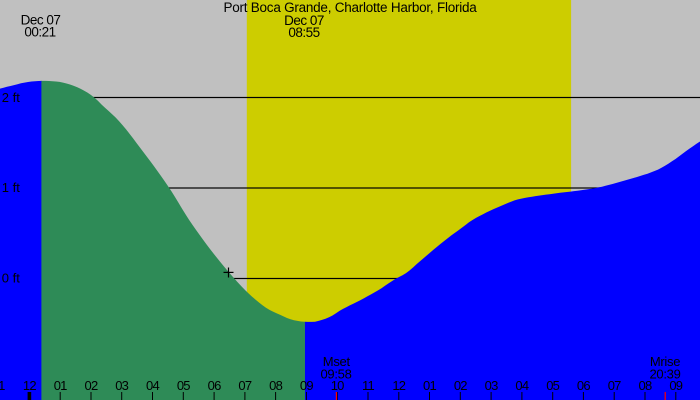  Describe the element at coordinates (11, 97) in the screenshot. I see `svg-text: 2 ft` at that location.